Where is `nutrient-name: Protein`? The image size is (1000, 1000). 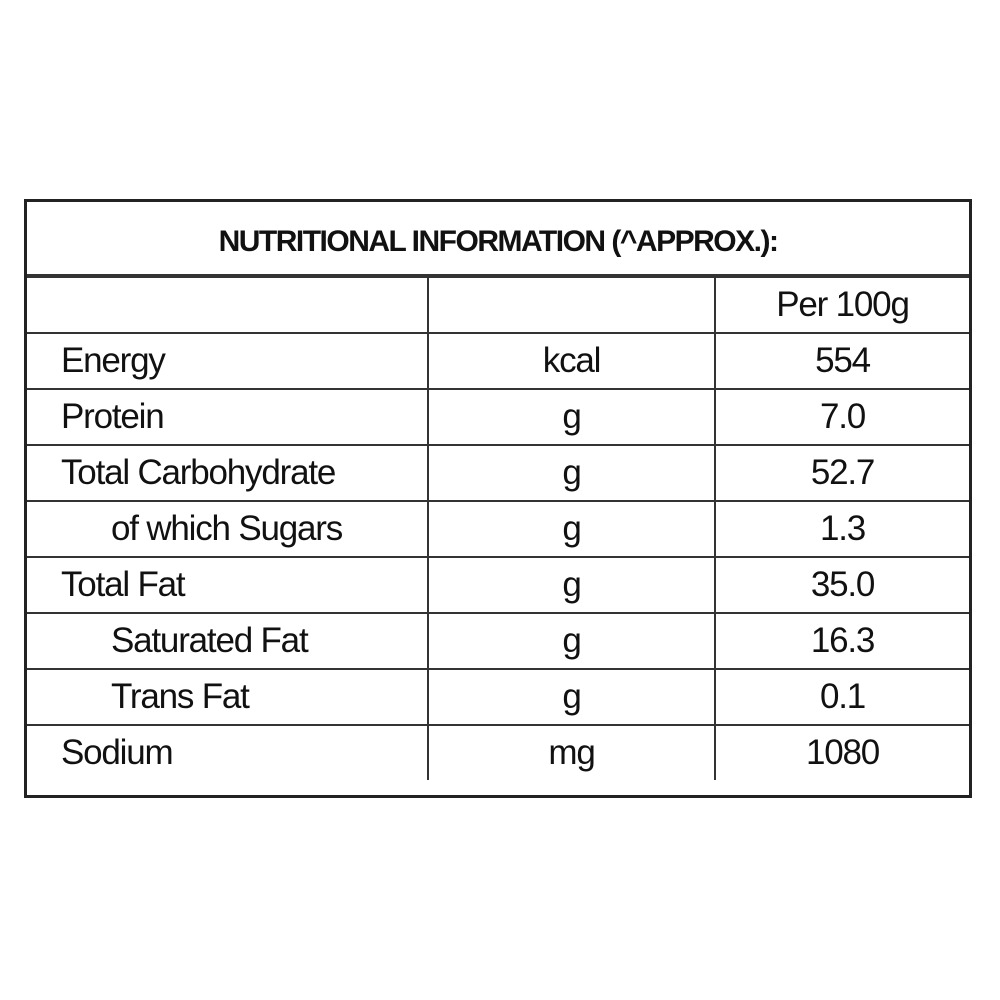 nutrient-name: Protein is located at coordinates (228, 417).